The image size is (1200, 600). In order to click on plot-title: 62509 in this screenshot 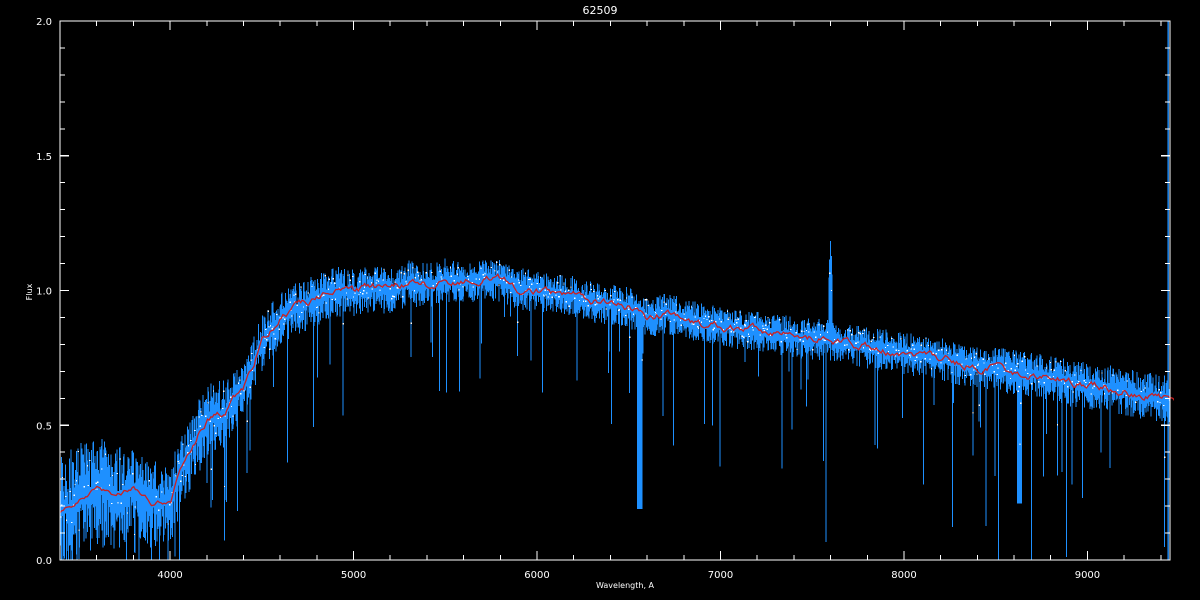, I will do `click(600, 10)`.